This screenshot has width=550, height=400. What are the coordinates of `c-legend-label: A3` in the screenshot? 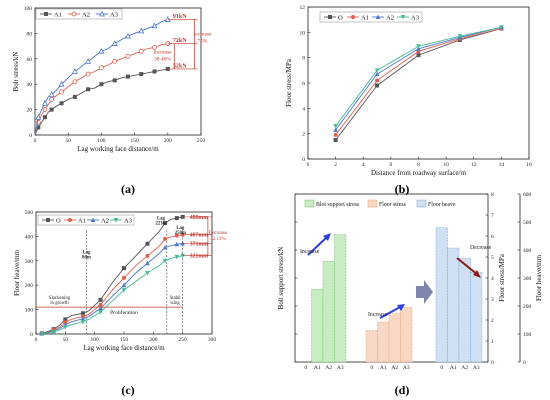 It's located at (128, 221).